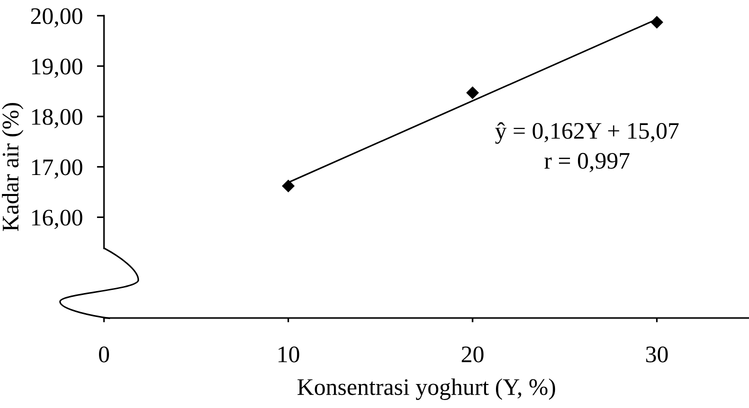 The height and width of the screenshot is (408, 749). I want to click on x-axis-title: Konsentrasi yoghurt (Y, %), so click(427, 389).